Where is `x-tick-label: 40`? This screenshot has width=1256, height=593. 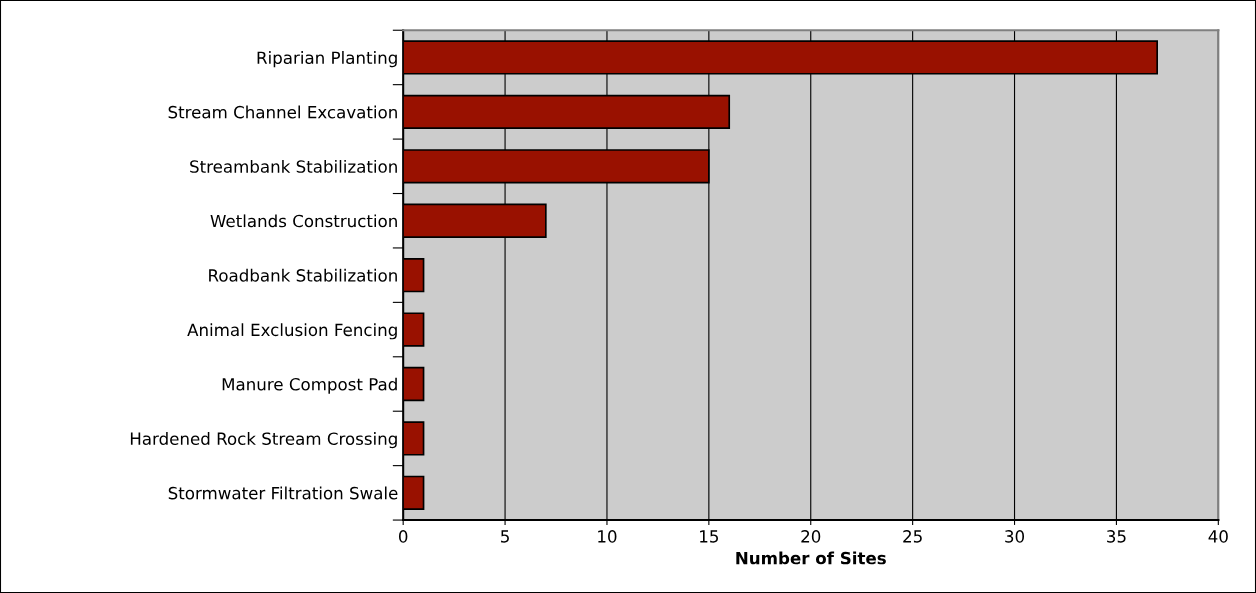
x-tick-label: 40 is located at coordinates (1218, 536).